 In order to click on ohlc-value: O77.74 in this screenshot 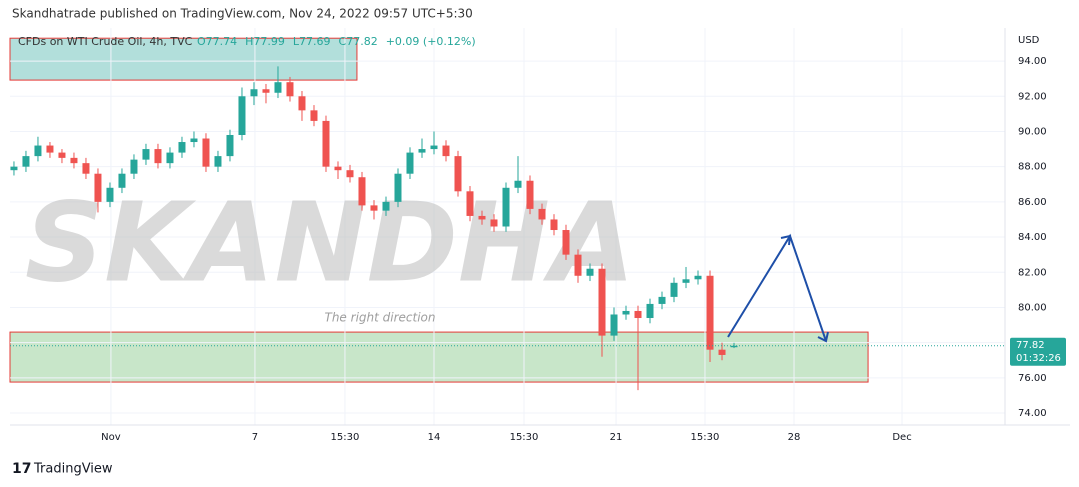, I will do `click(217, 41)`.